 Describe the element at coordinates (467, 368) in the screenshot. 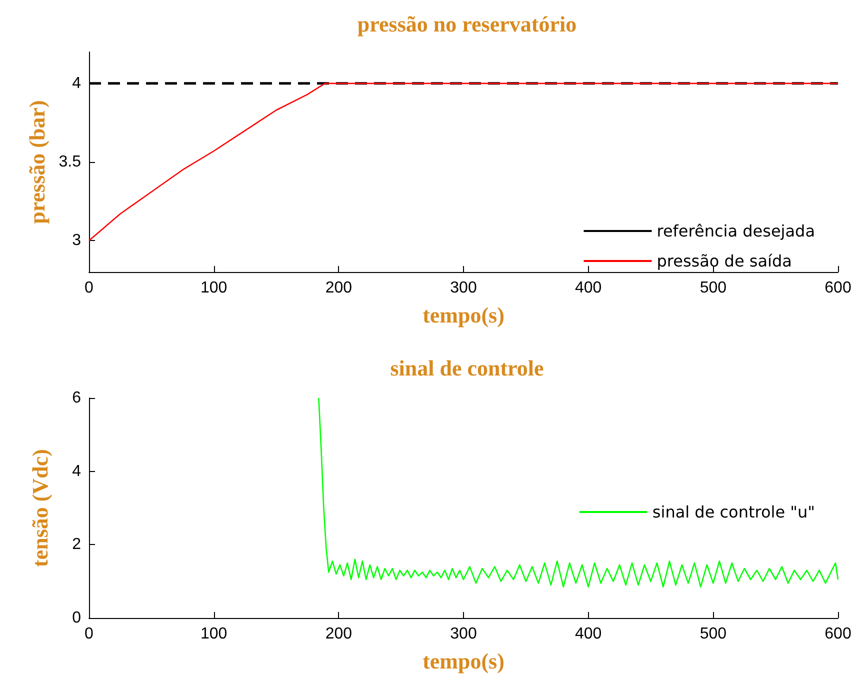

I see `chart-title: sinal de controle` at that location.